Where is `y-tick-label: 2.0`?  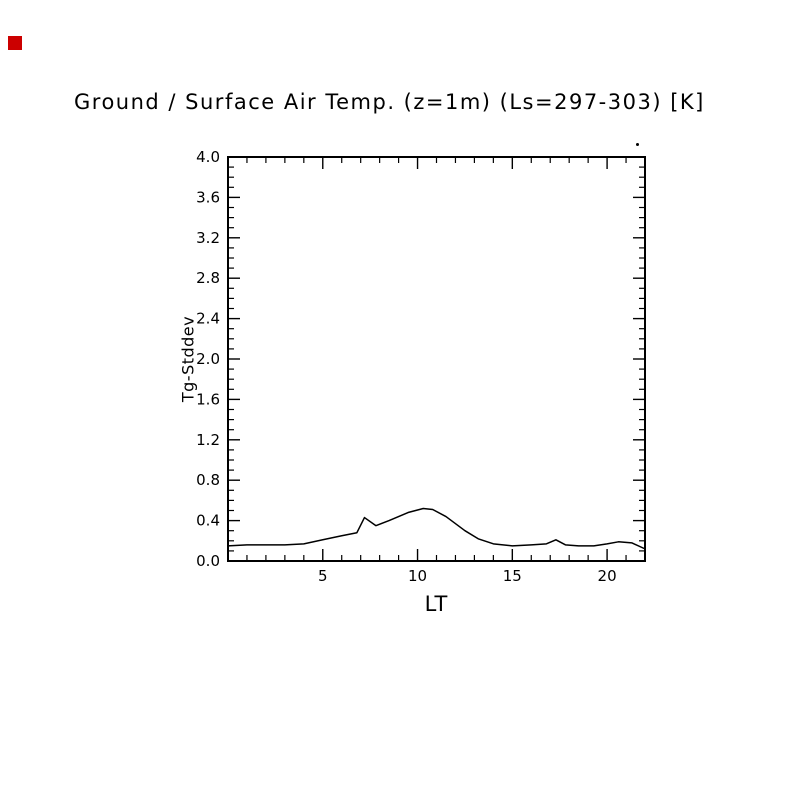
y-tick-label: 2.0 is located at coordinates (208, 359).